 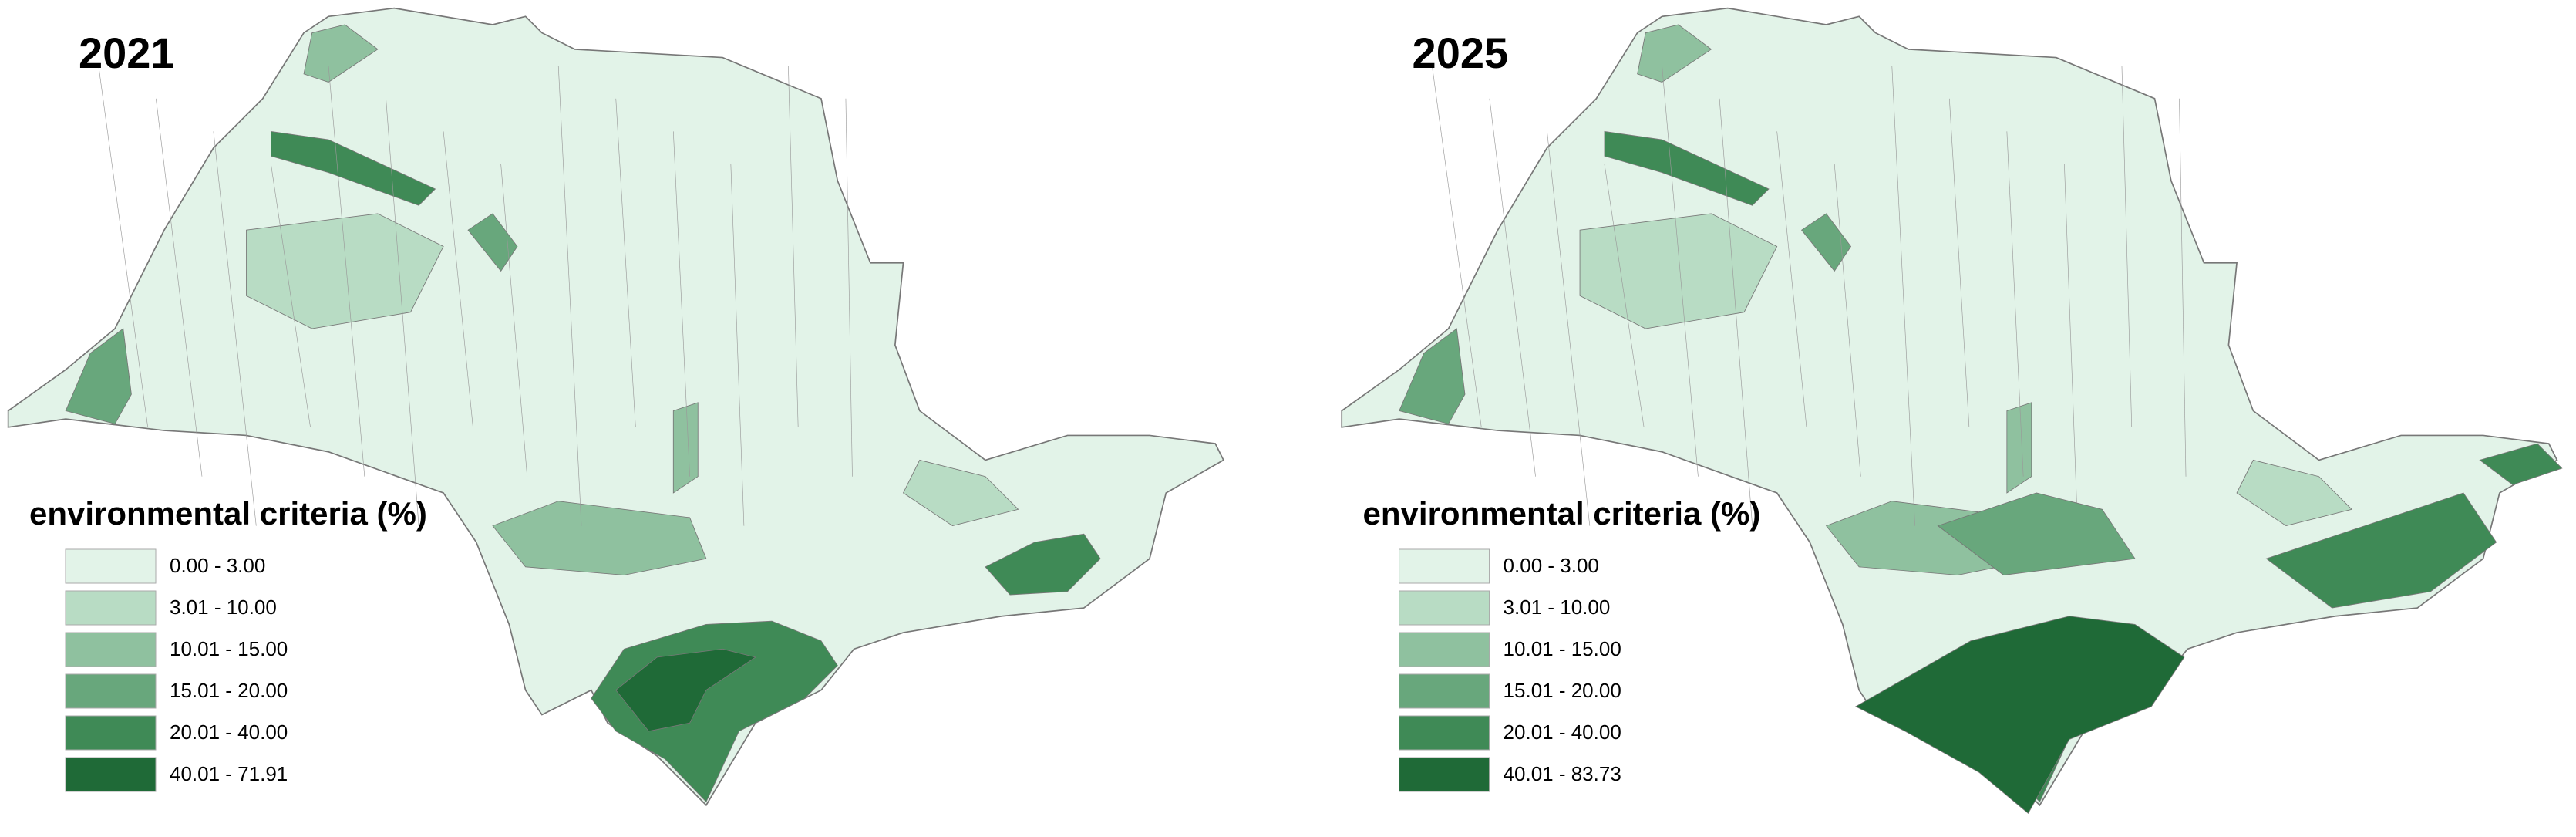 What do you see at coordinates (229, 774) in the screenshot?
I see `legend-label: 40.01 - 71.91` at bounding box center [229, 774].